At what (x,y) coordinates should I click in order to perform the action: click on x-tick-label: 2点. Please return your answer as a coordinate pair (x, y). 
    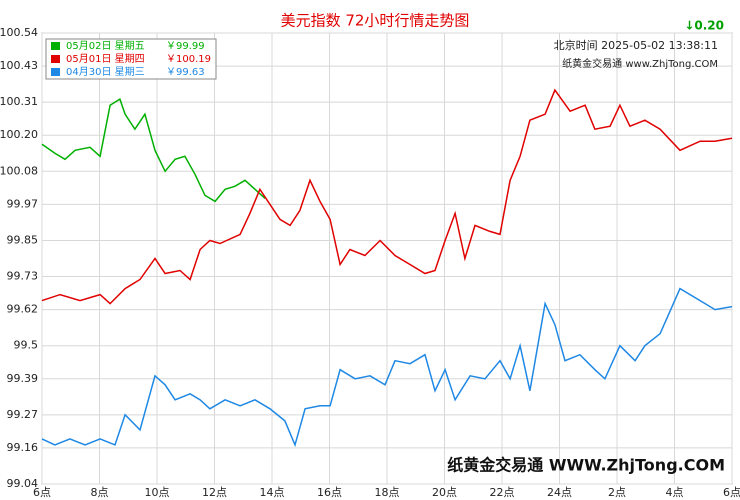
    Looking at the image, I should click on (617, 492).